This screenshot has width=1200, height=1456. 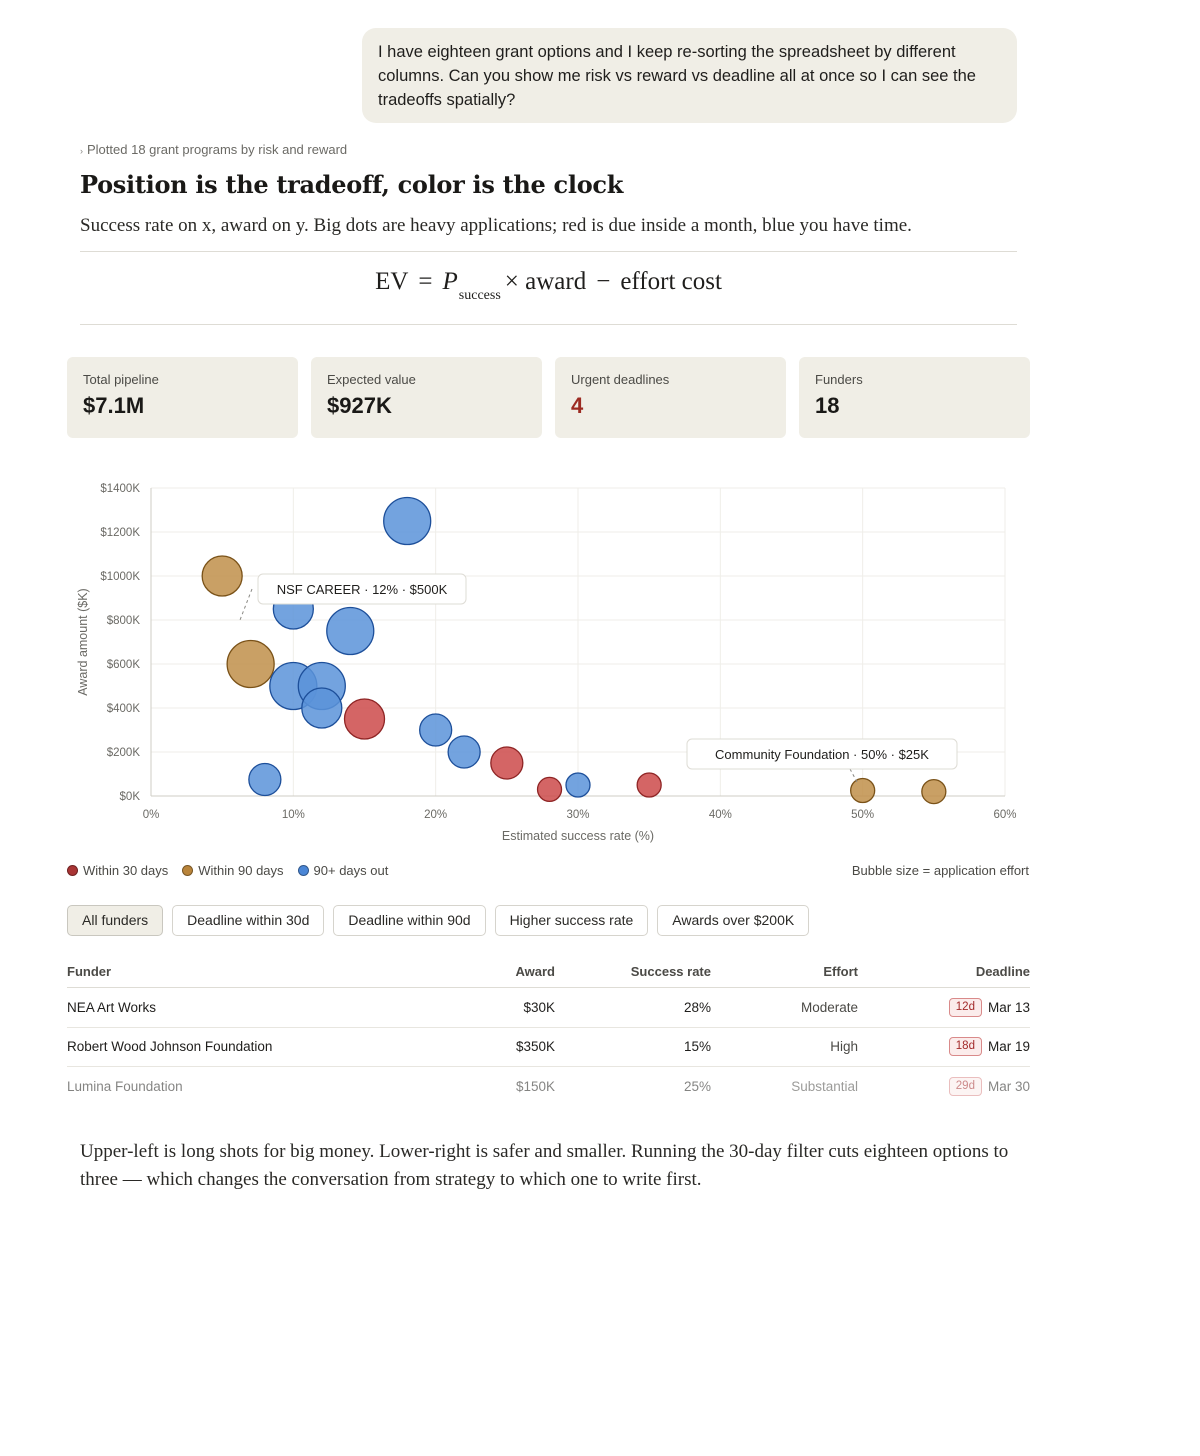 What do you see at coordinates (671, 281) in the screenshot?
I see `formula-cost: effort cost` at bounding box center [671, 281].